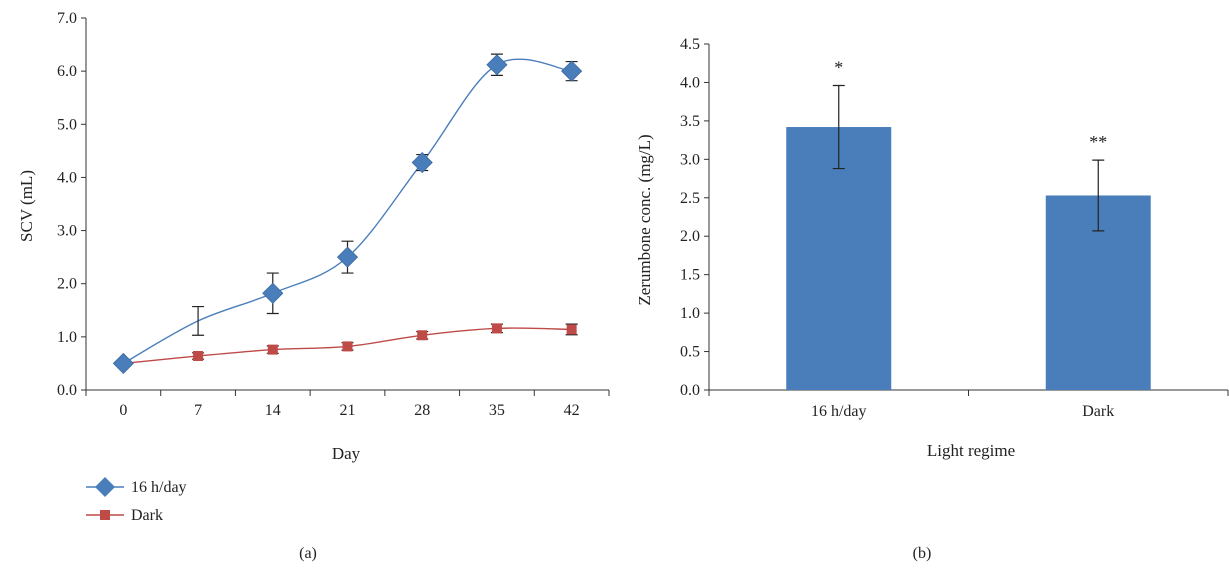 This screenshot has width=1229, height=569. Describe the element at coordinates (273, 410) in the screenshot. I see `panel-a-x-tick-label: 14` at that location.